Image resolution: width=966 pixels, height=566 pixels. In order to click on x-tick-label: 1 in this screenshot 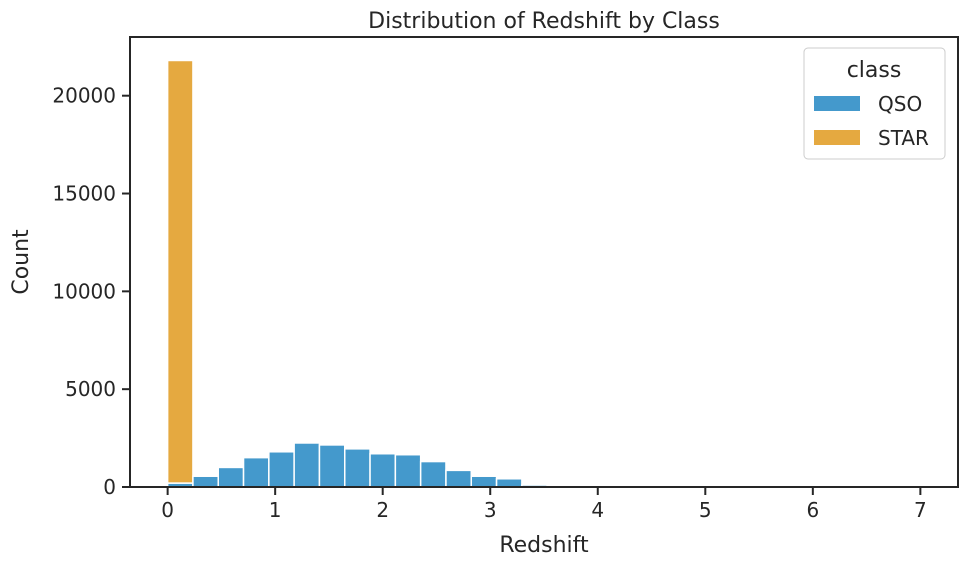, I will do `click(275, 510)`.